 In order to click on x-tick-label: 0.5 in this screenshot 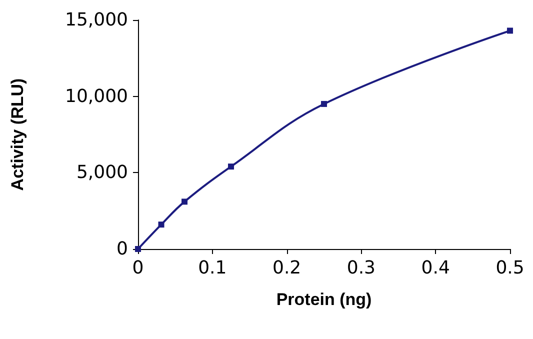, I will do `click(510, 268)`.